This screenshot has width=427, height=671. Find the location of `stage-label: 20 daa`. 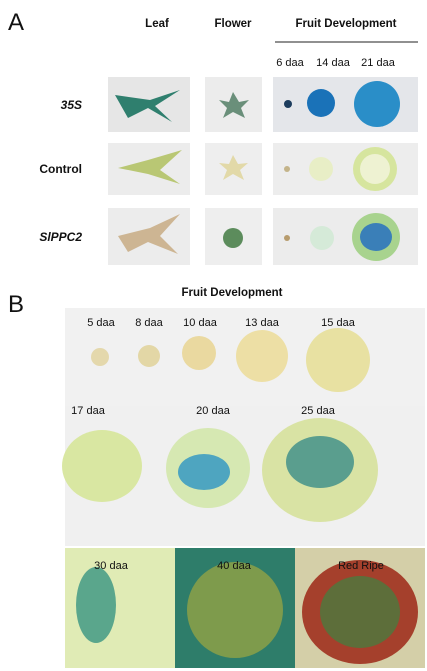

stage-label: 20 daa is located at coordinates (213, 411).